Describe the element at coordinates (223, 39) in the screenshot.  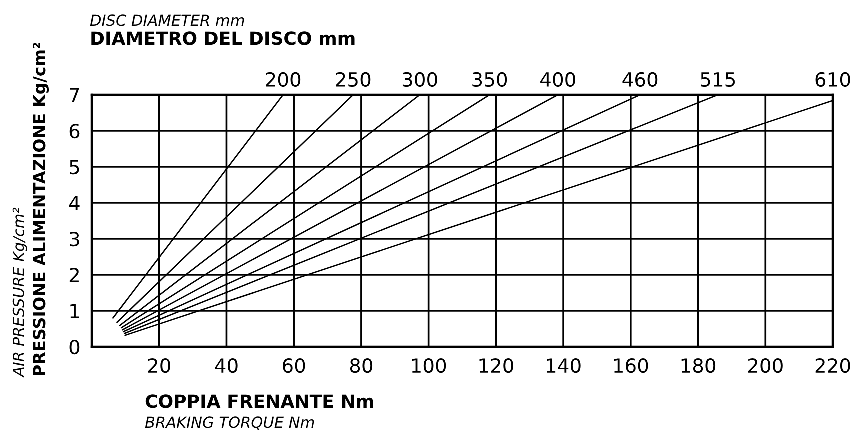
I see `chart-title: DIAMETRO DEL DISCO mm` at that location.